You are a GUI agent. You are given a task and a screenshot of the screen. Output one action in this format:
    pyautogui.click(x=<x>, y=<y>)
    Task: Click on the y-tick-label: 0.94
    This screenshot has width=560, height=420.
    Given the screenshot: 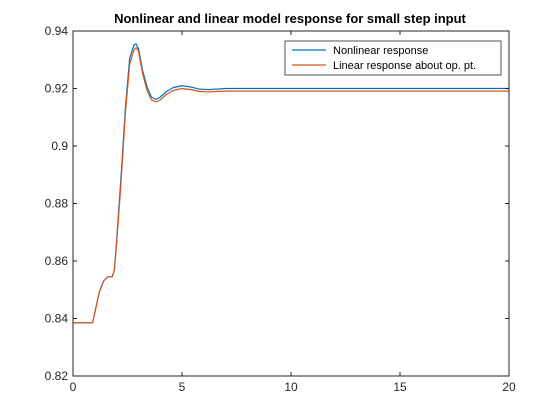 What is the action you would take?
    pyautogui.click(x=57, y=31)
    